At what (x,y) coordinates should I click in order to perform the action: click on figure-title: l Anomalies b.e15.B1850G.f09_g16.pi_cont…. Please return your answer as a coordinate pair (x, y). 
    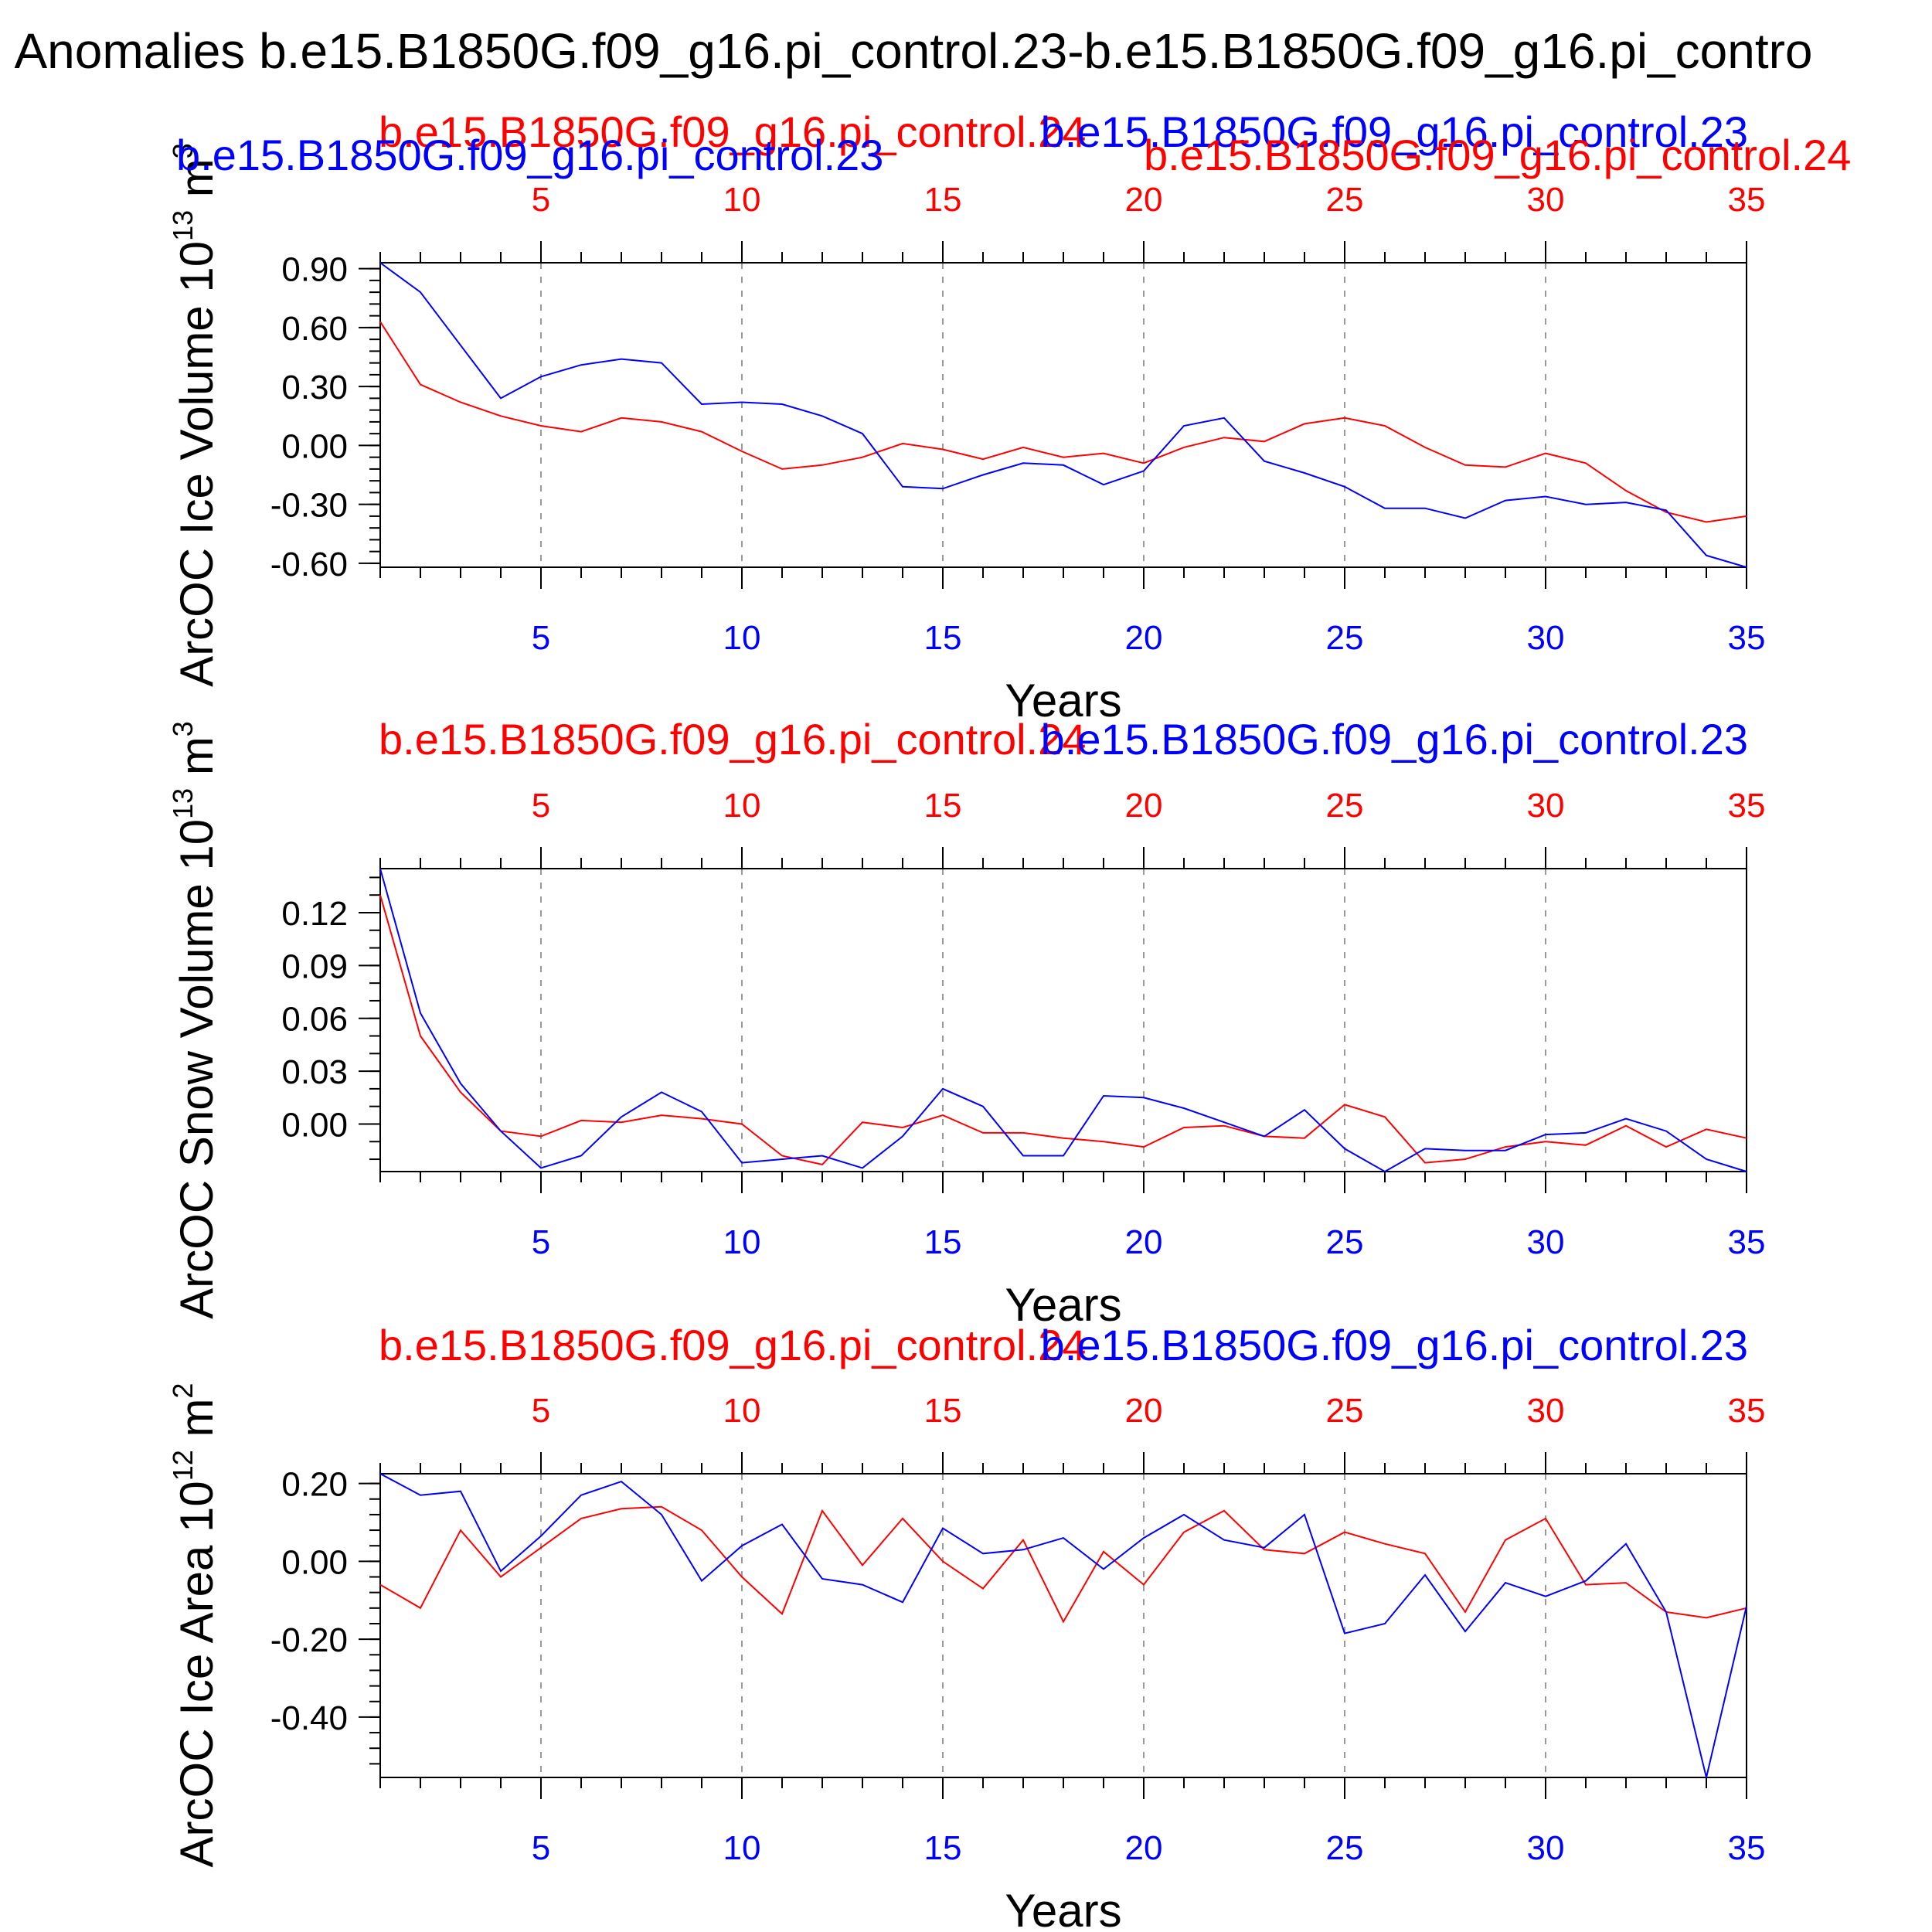
    Looking at the image, I should click on (907, 51).